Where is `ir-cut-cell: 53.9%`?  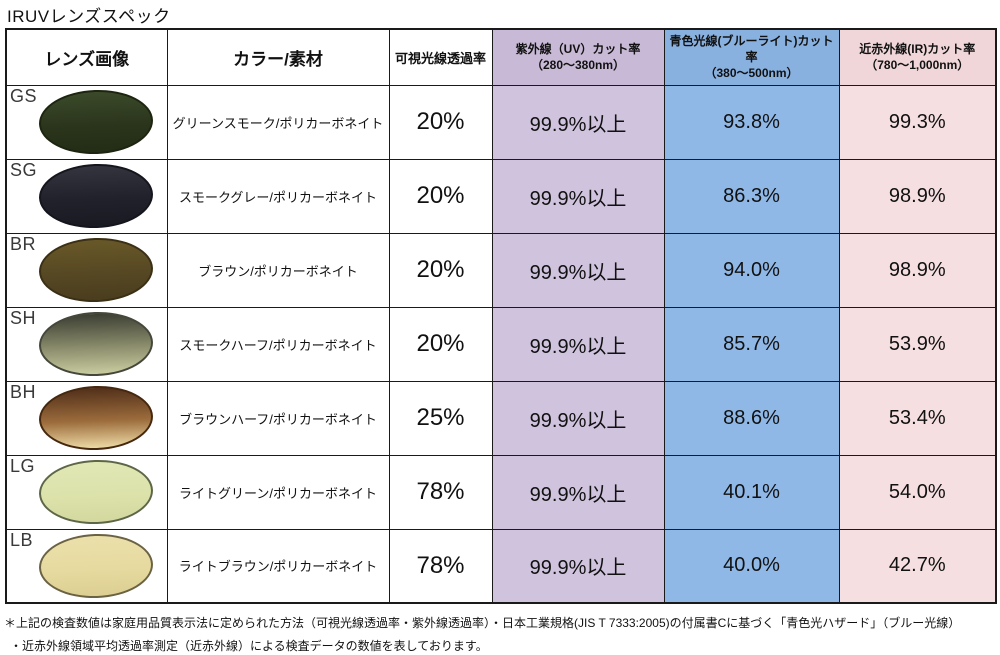
ir-cut-cell: 53.9% is located at coordinates (917, 344).